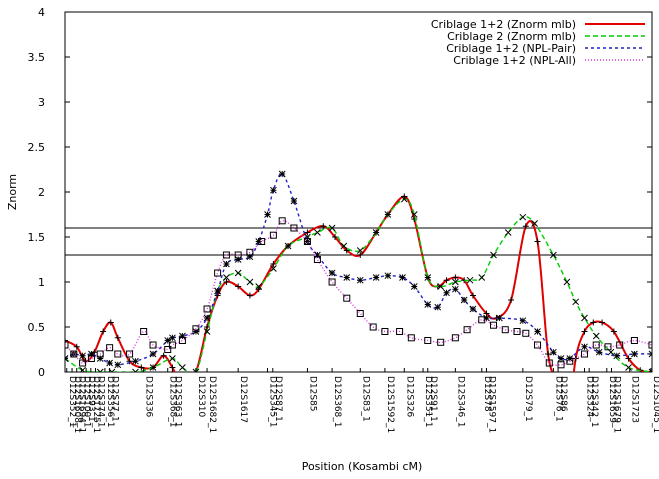 The image size is (659, 479). I want to click on marker-label: D12S356_1, so click(110, 402).